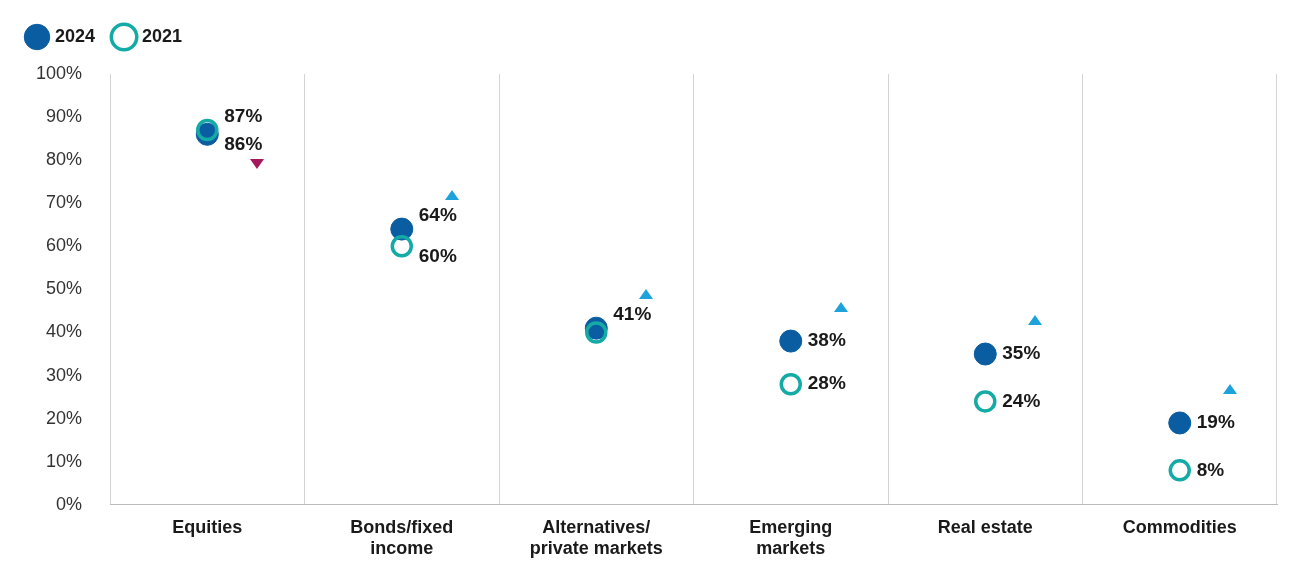 This screenshot has width=1298, height=580. What do you see at coordinates (826, 340) in the screenshot?
I see `data-label: 38%` at bounding box center [826, 340].